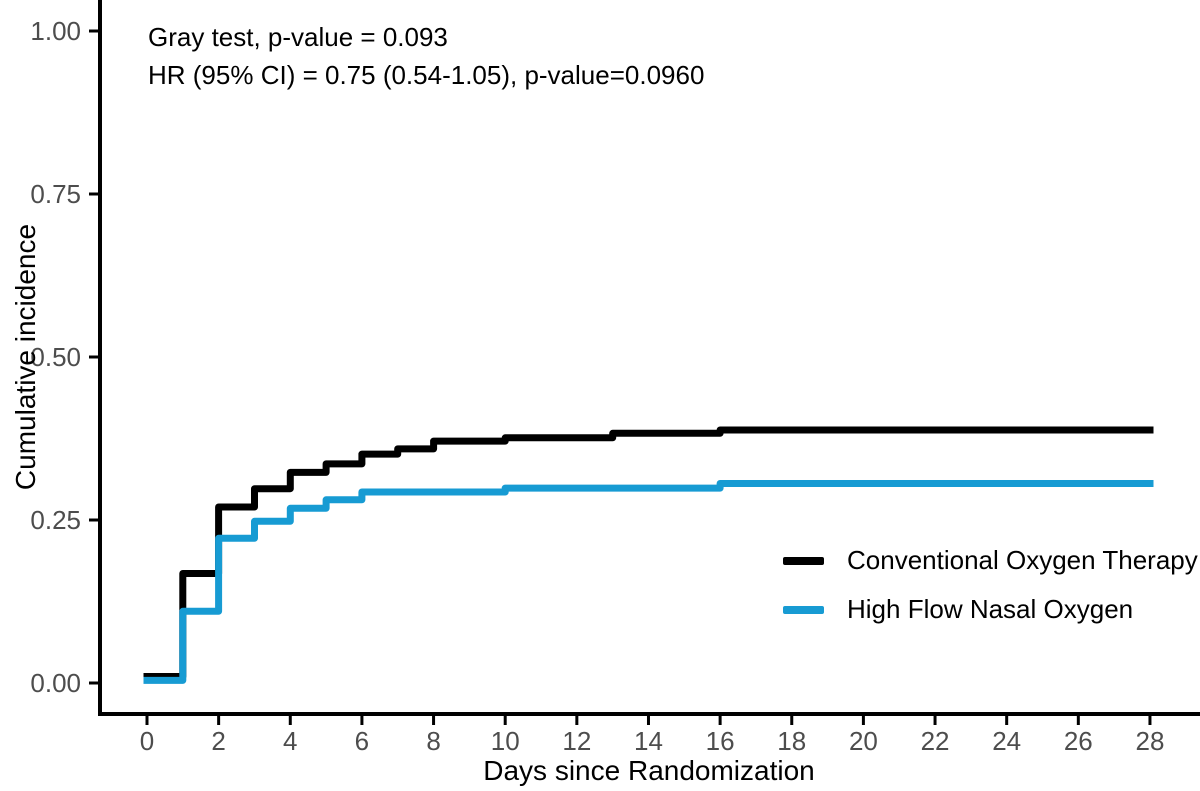  What do you see at coordinates (1149, 741) in the screenshot?
I see `x-tick-label: 28` at bounding box center [1149, 741].